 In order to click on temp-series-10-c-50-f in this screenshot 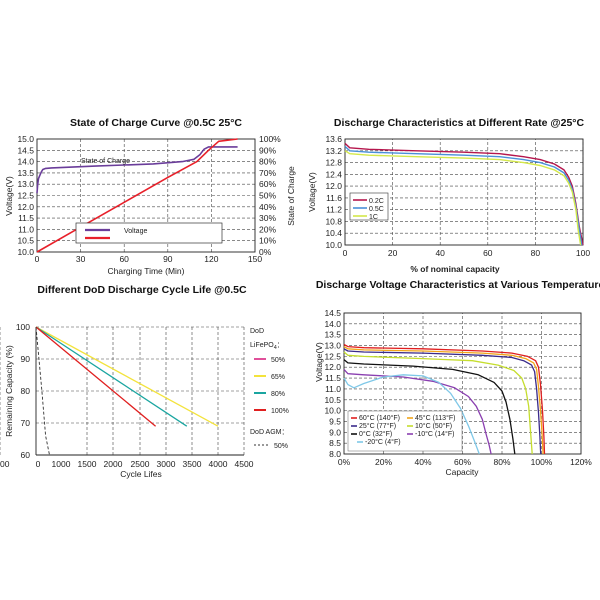, I will do `click(438, 403)`.